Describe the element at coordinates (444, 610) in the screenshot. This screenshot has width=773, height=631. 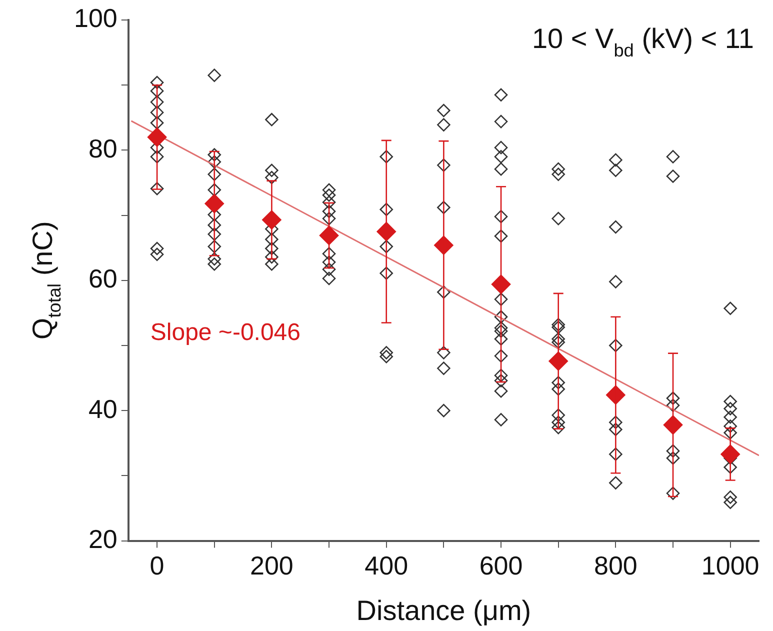
I see `x-axis-title: Distance (μm)` at that location.